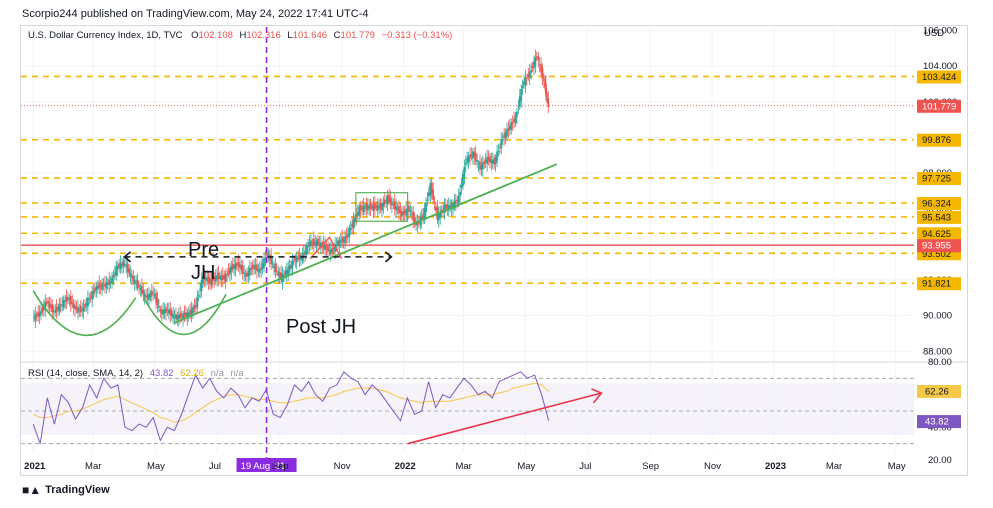 The image size is (993, 508). I want to click on tradingview-logo-icon: ■▲, so click(32, 490).